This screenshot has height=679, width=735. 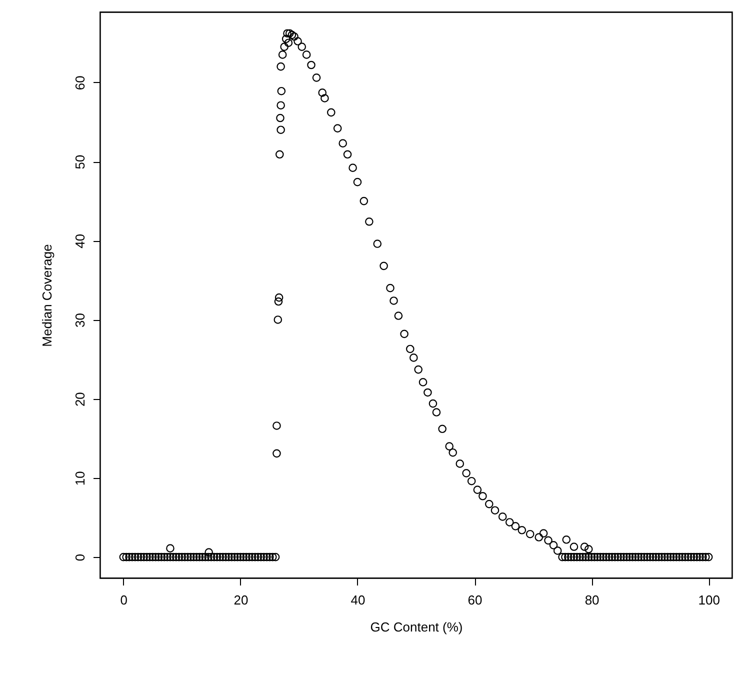 I want to click on x-tick-label: 20, so click(x=241, y=600).